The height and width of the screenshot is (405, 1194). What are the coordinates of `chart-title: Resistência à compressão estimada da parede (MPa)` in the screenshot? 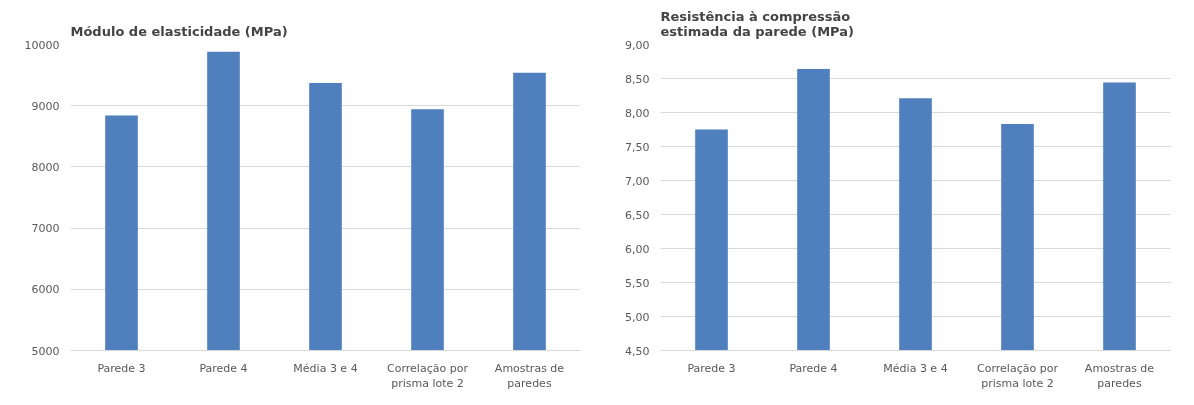 It's located at (757, 23).